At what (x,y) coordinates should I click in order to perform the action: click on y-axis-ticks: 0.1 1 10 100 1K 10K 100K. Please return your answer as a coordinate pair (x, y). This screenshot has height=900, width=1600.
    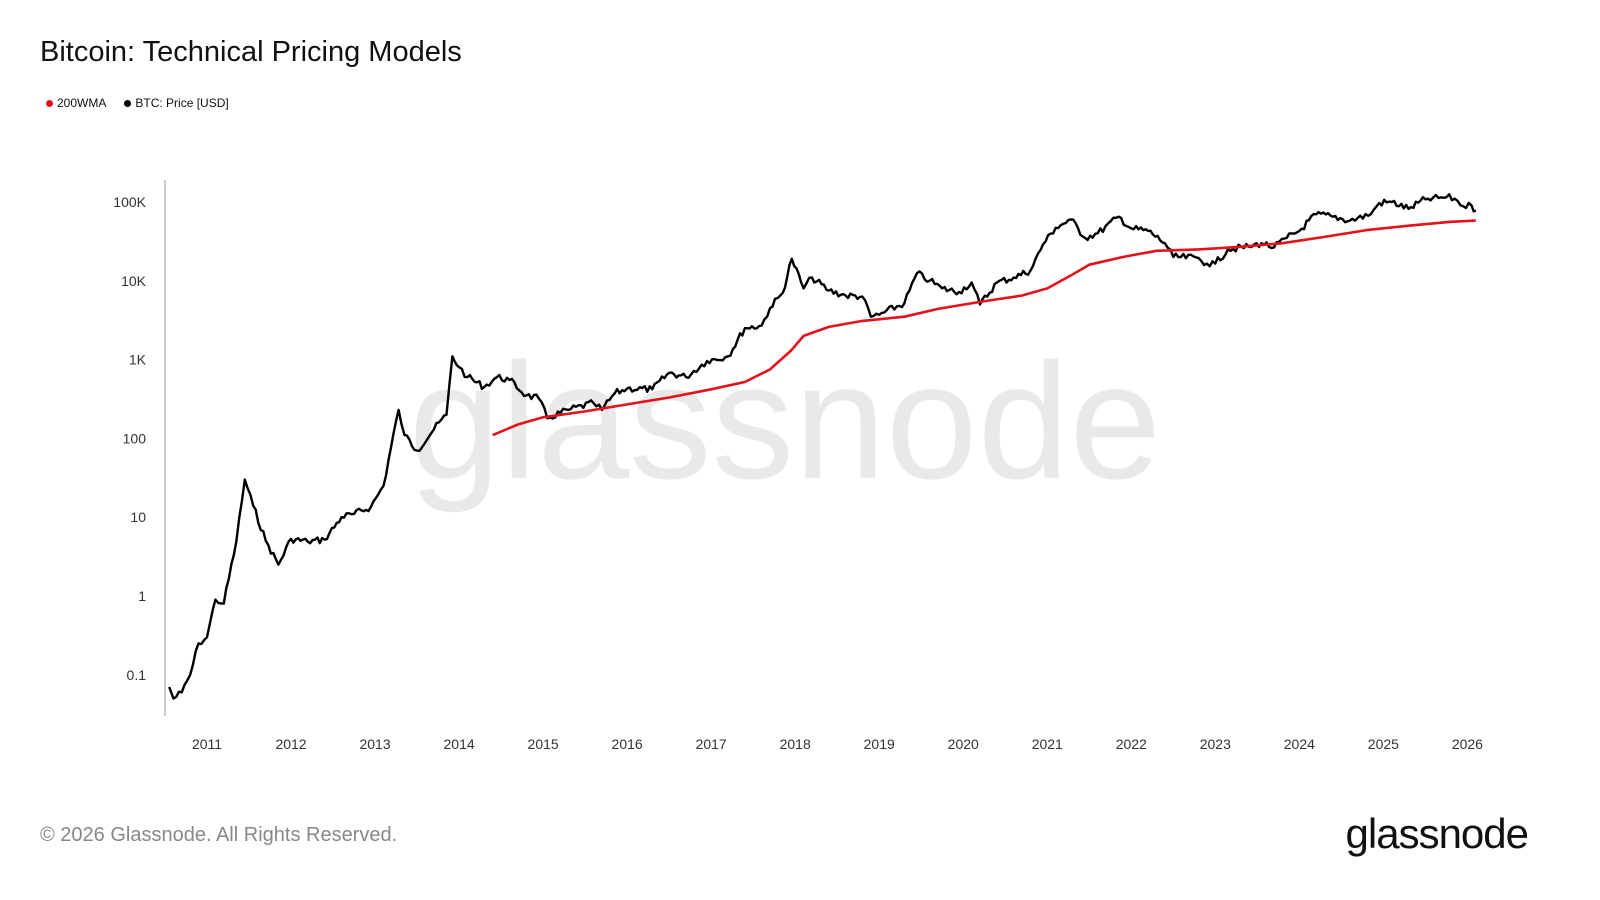
    Looking at the image, I should click on (129, 438).